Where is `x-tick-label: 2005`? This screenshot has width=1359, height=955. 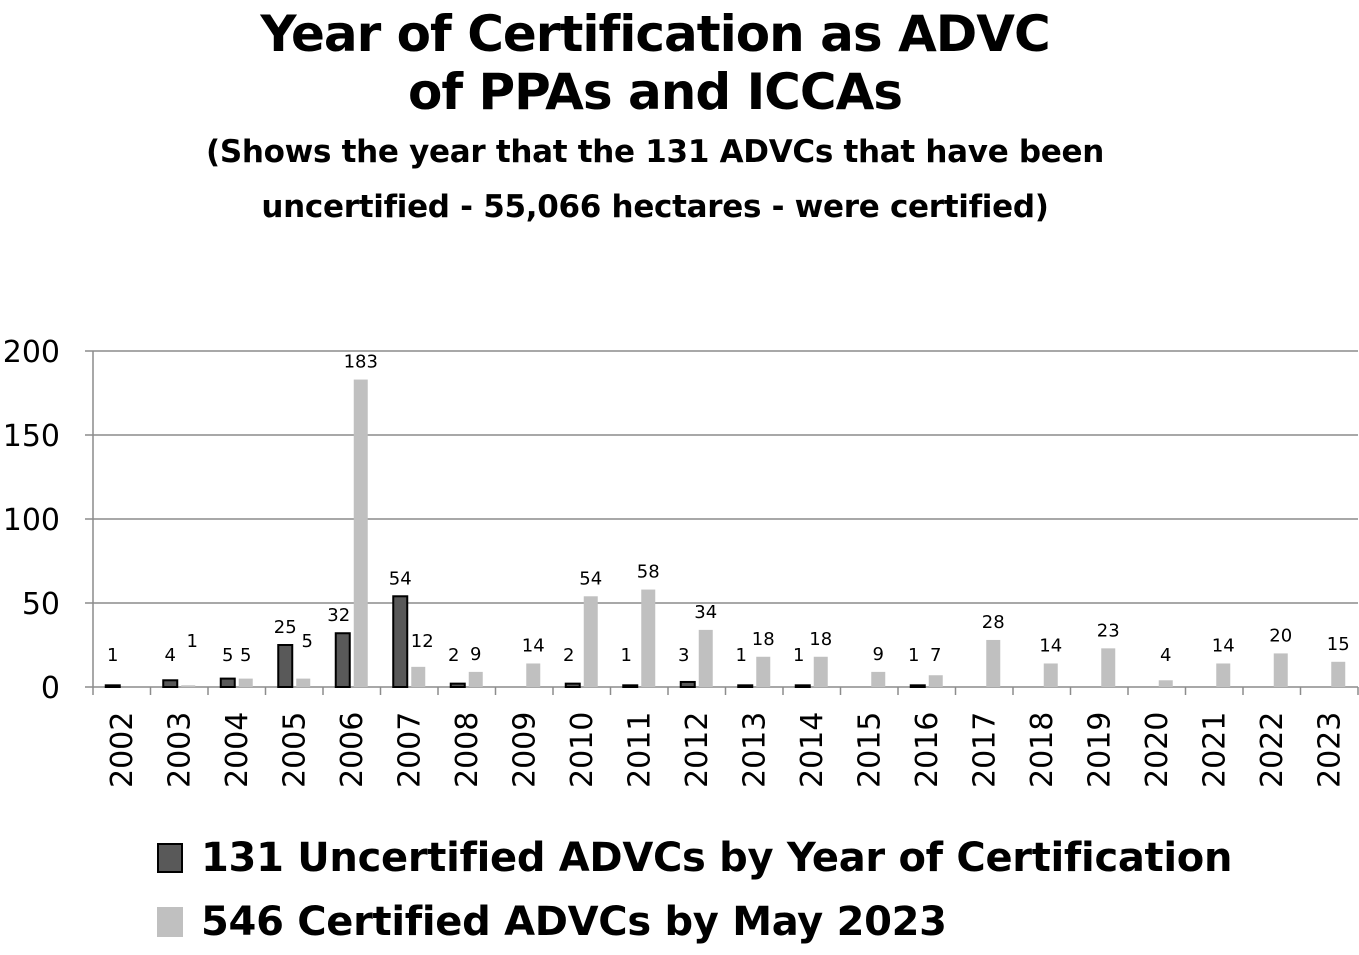
x-tick-label: 2005 is located at coordinates (294, 750).